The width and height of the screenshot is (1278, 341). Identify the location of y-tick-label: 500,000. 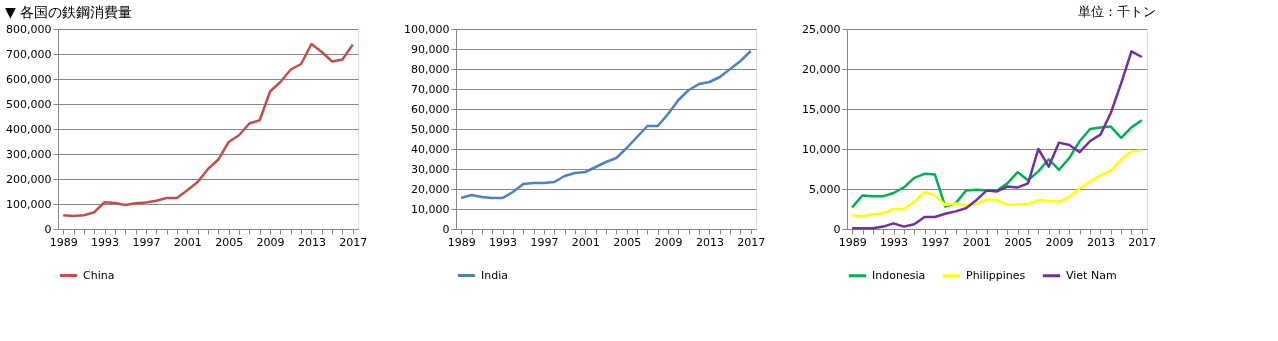
(29, 104).